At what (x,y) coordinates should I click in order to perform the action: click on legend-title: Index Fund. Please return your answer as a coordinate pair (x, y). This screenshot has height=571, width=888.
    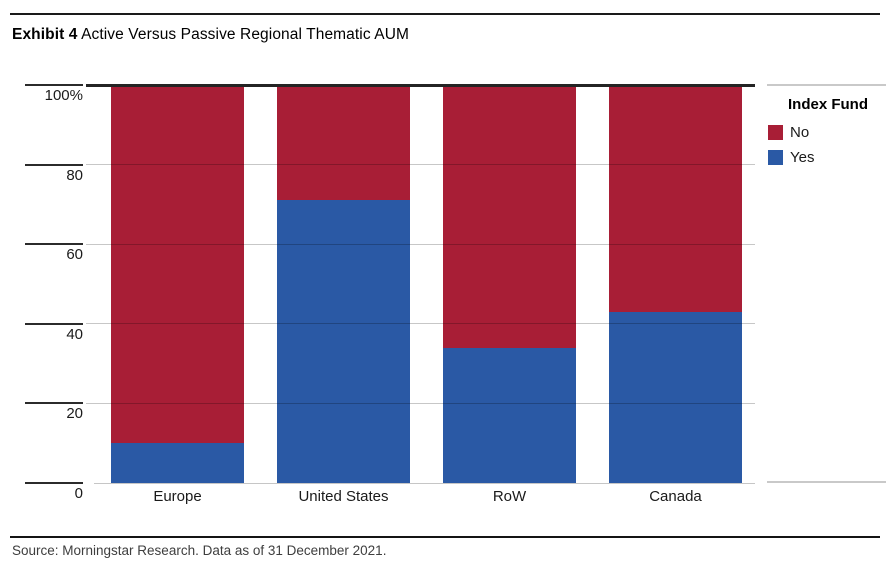
    Looking at the image, I should click on (828, 104).